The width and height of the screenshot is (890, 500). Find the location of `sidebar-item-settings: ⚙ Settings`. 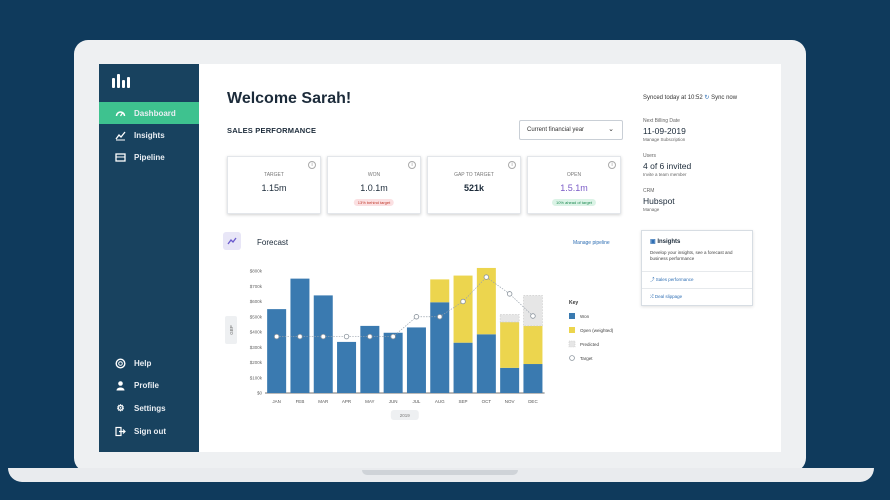

sidebar-item-settings: ⚙ Settings is located at coordinates (149, 408).